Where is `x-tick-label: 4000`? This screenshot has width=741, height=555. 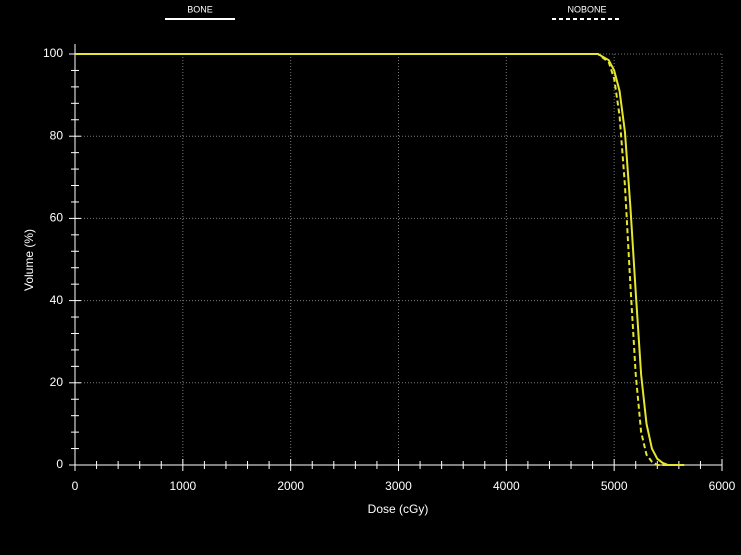
x-tick-label: 4000 is located at coordinates (506, 486).